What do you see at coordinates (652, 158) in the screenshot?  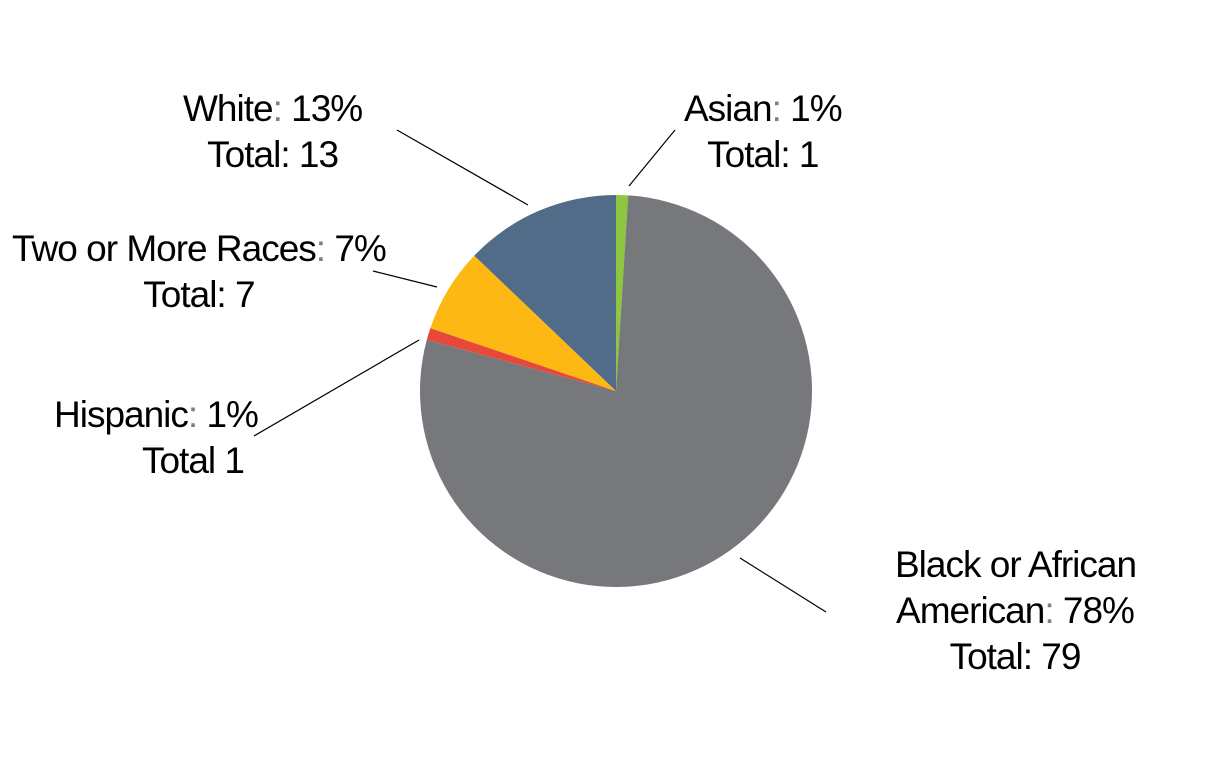 I see `leader-line-asian` at bounding box center [652, 158].